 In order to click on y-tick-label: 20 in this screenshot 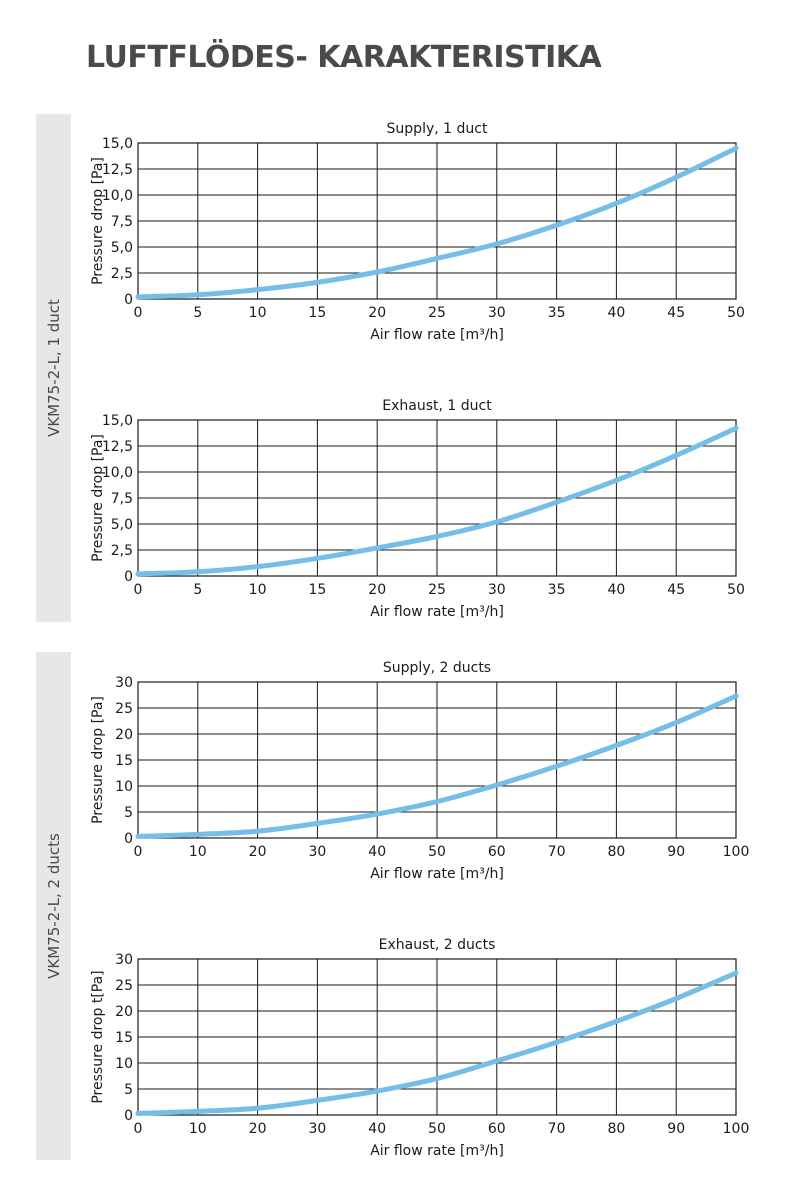, I will do `click(124, 1012)`.